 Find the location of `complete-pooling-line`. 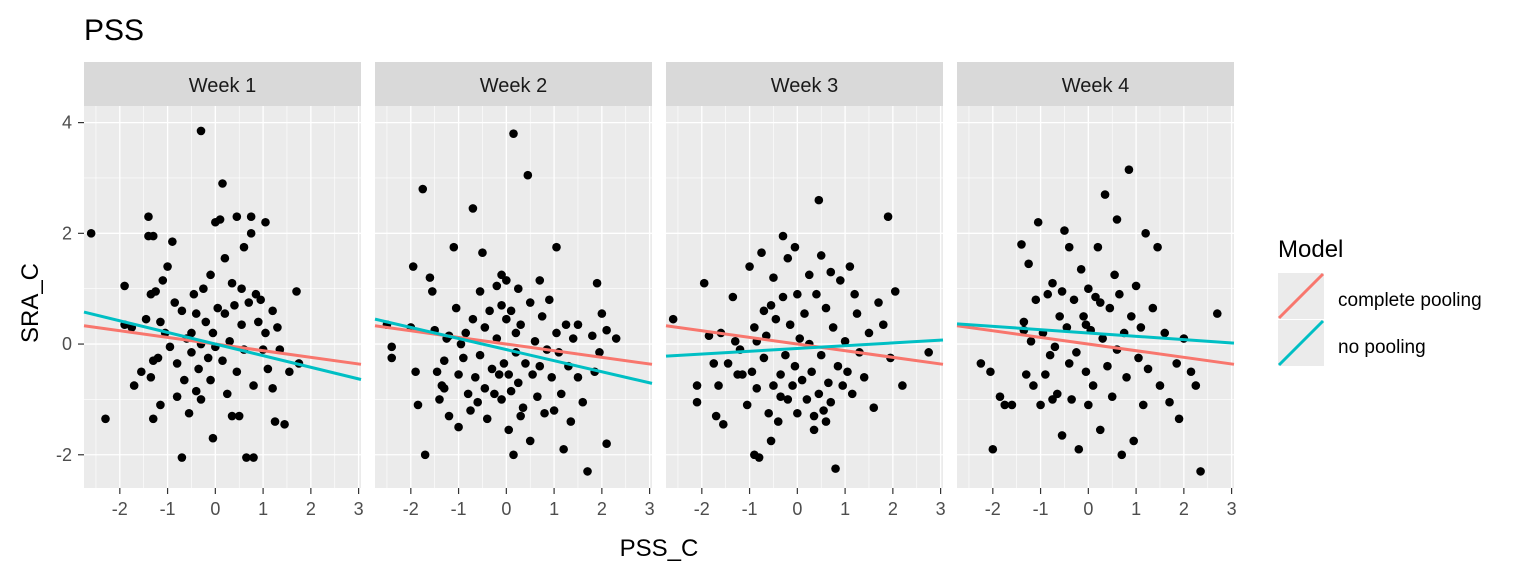

complete-pooling-line is located at coordinates (513, 345).